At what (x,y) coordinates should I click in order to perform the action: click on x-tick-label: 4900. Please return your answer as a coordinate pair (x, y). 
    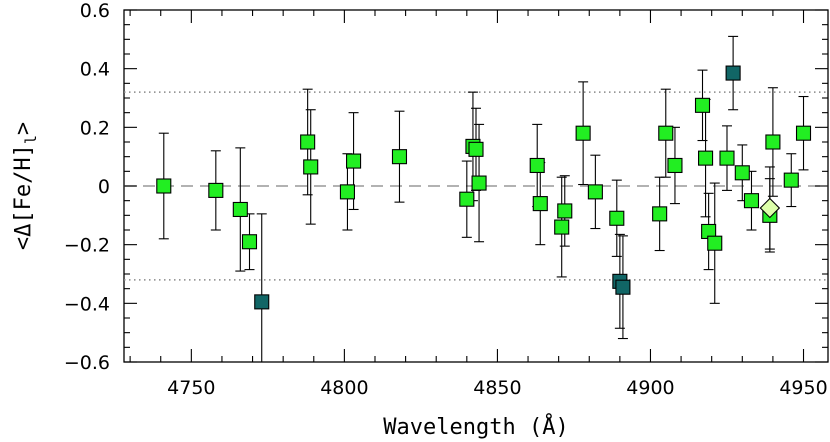
    Looking at the image, I should click on (650, 388).